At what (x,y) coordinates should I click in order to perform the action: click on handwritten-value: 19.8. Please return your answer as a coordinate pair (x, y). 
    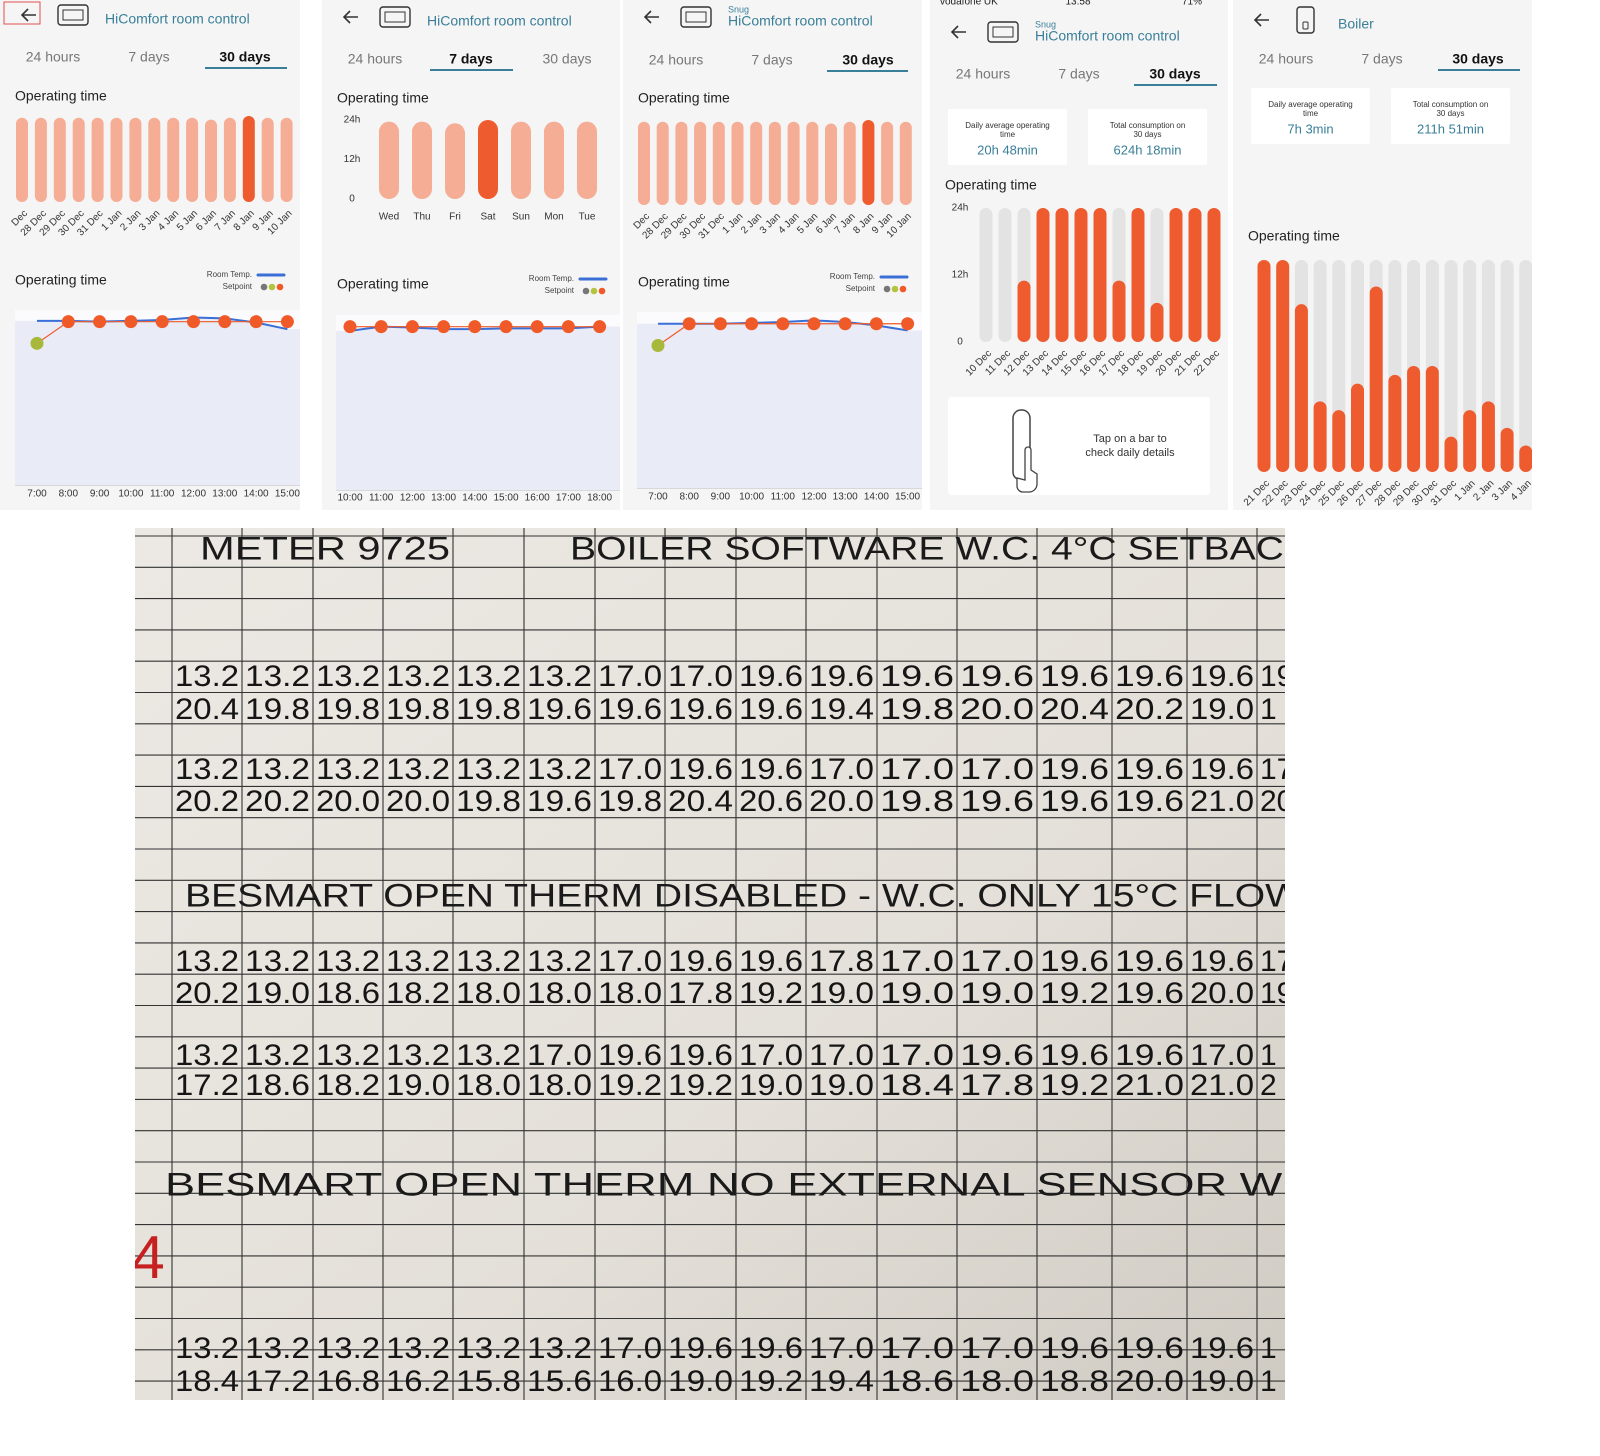
    Looking at the image, I should click on (488, 801).